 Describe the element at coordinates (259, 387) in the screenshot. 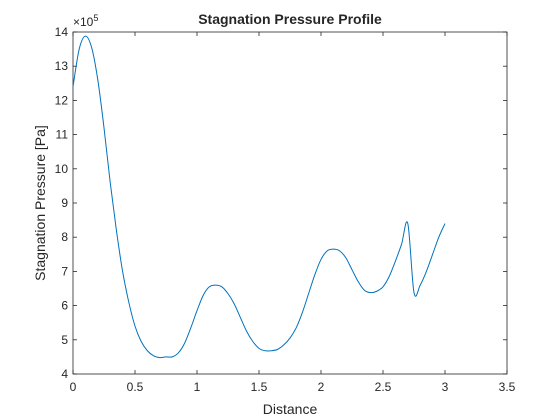

I see `x-tick-label: 1.5` at that location.